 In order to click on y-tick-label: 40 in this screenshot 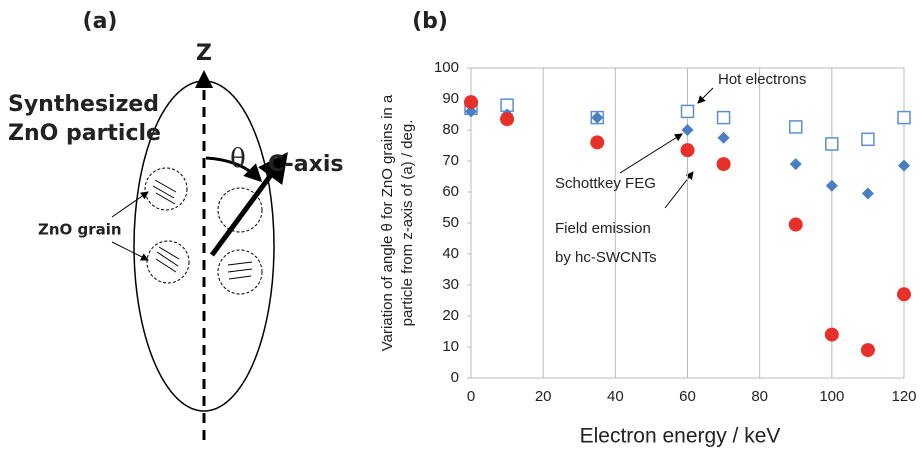, I will do `click(450, 253)`.